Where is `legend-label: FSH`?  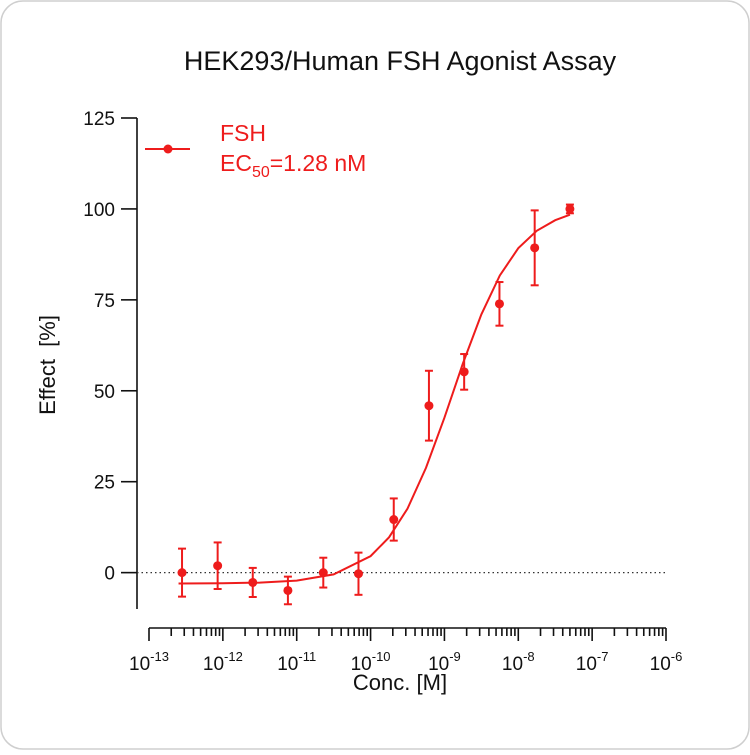
legend-label: FSH is located at coordinates (243, 133).